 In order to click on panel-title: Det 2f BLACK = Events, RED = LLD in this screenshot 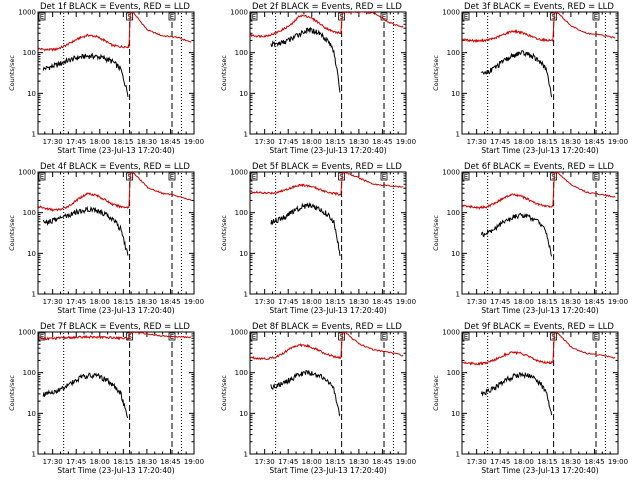, I will do `click(327, 7)`.